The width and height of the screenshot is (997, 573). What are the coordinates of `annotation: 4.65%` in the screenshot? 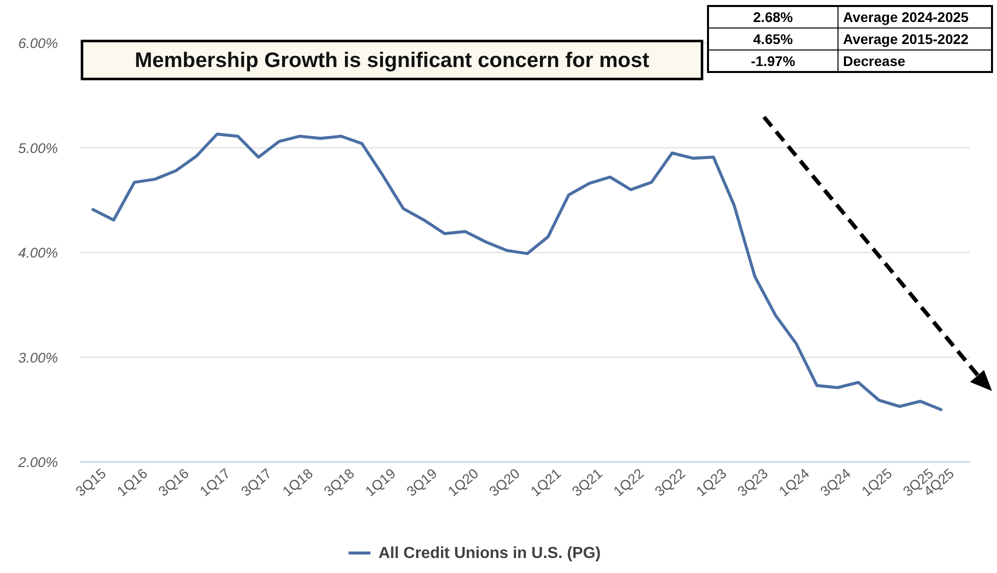 It's located at (773, 39).